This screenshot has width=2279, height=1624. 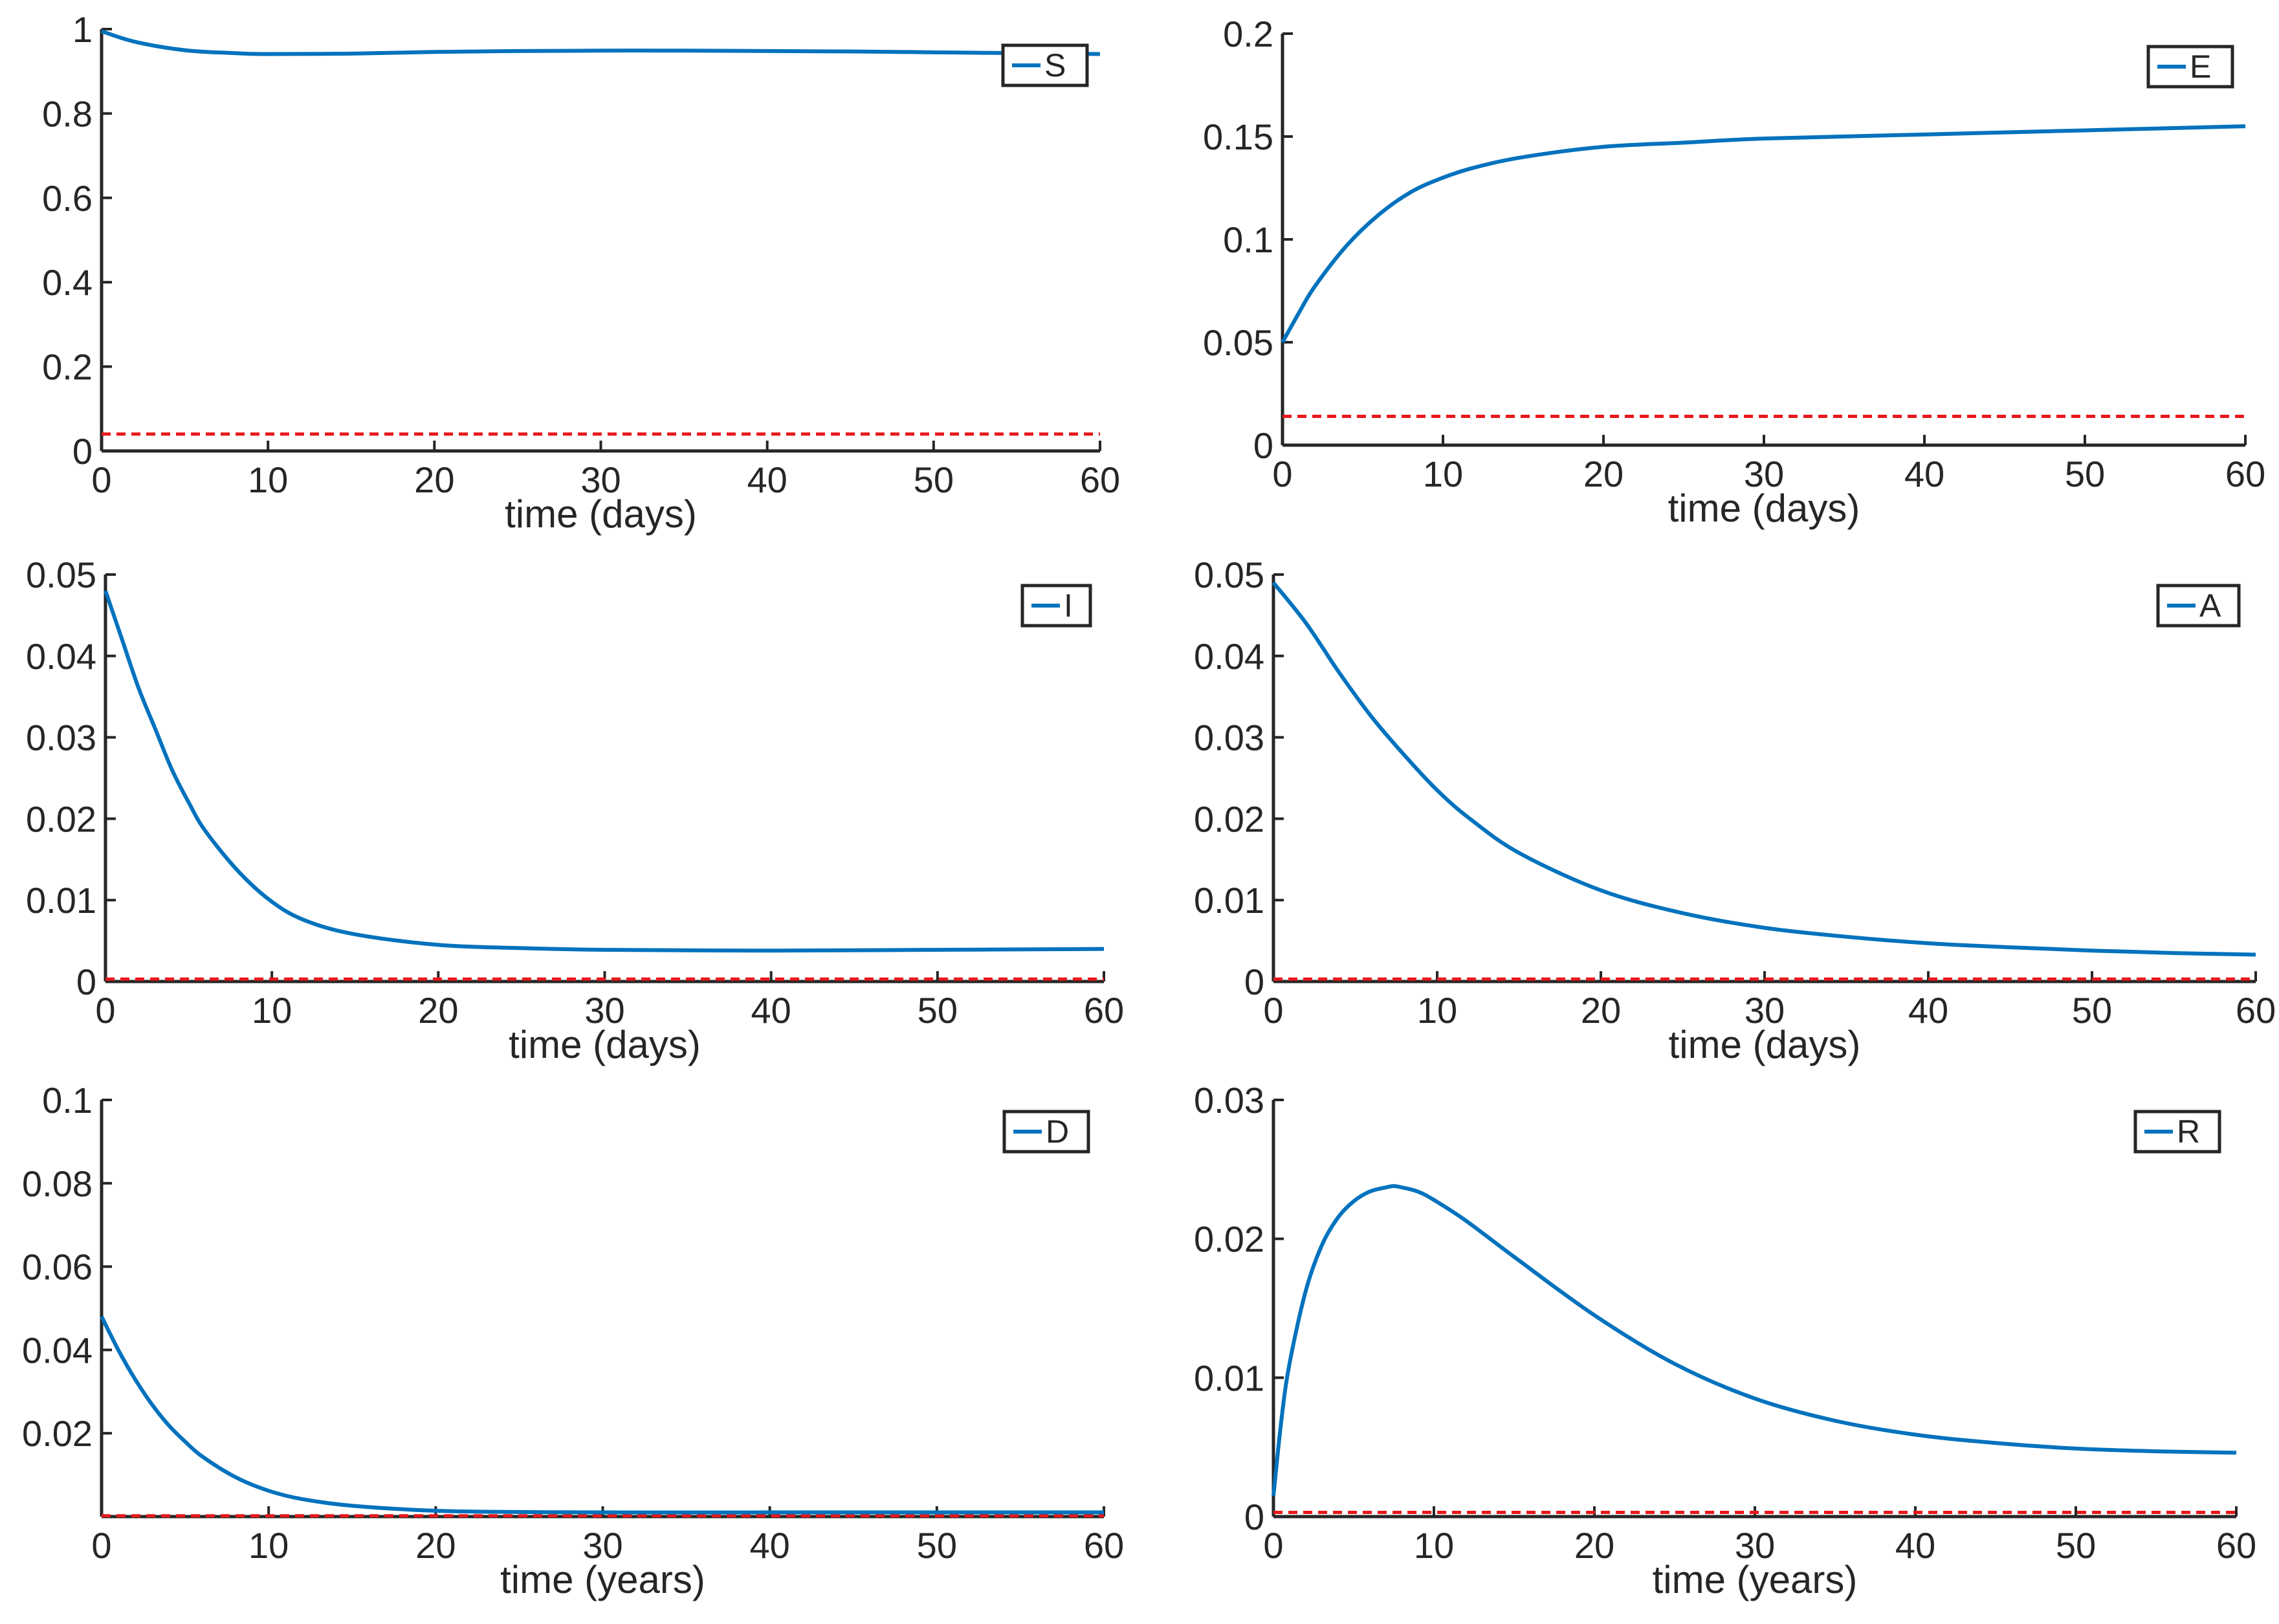 What do you see at coordinates (1238, 137) in the screenshot?
I see `y-tick-label: 0.15` at bounding box center [1238, 137].